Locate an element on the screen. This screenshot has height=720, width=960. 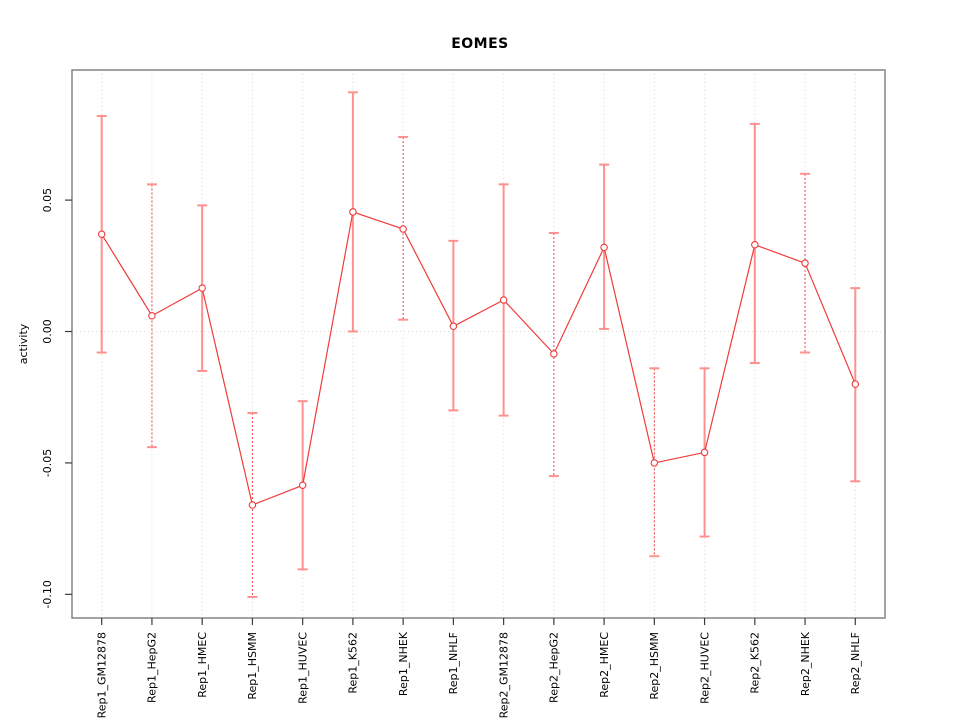
category-label: Rep2_HMEC is located at coordinates (604, 665).